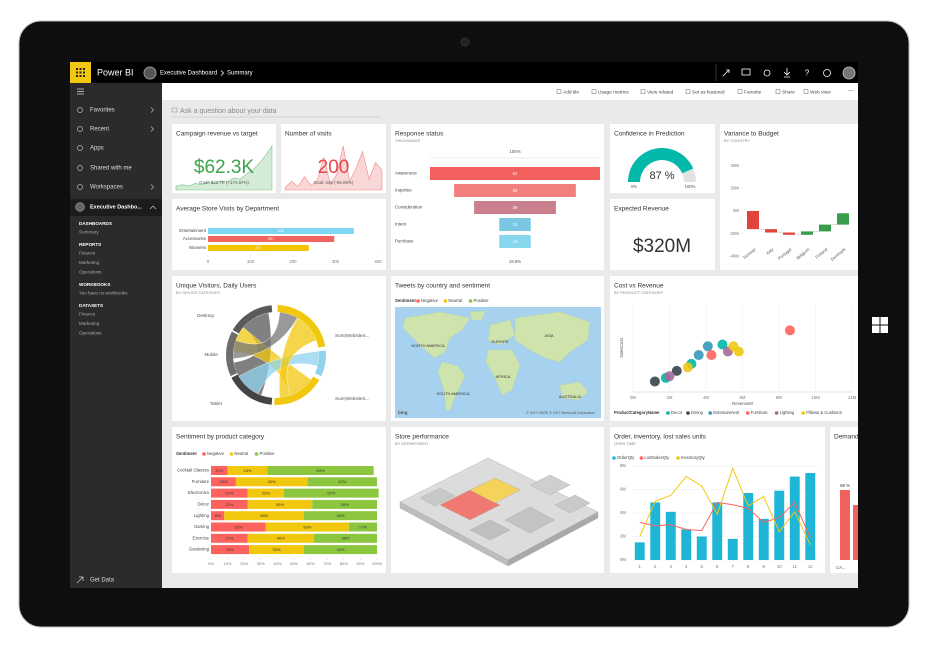 This screenshot has height=652, width=936. Describe the element at coordinates (815, 397) in the screenshot. I see `x-tick-label: 10M` at that location.